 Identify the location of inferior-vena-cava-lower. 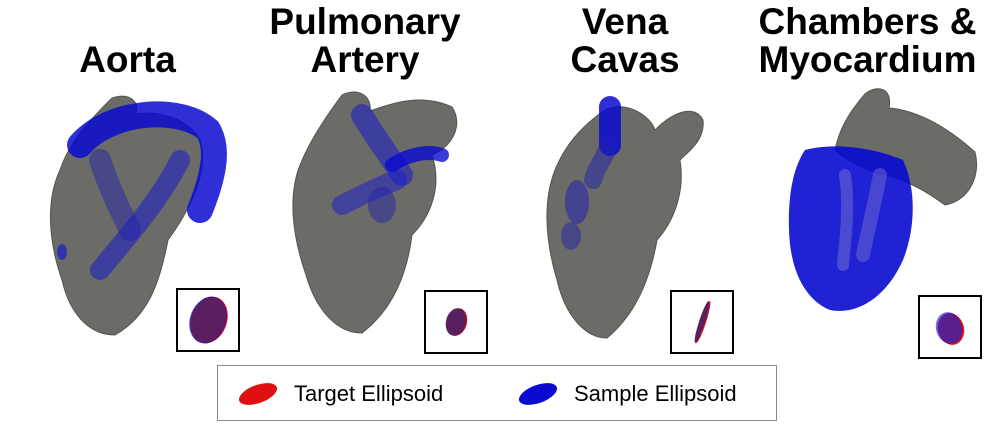
(571, 236).